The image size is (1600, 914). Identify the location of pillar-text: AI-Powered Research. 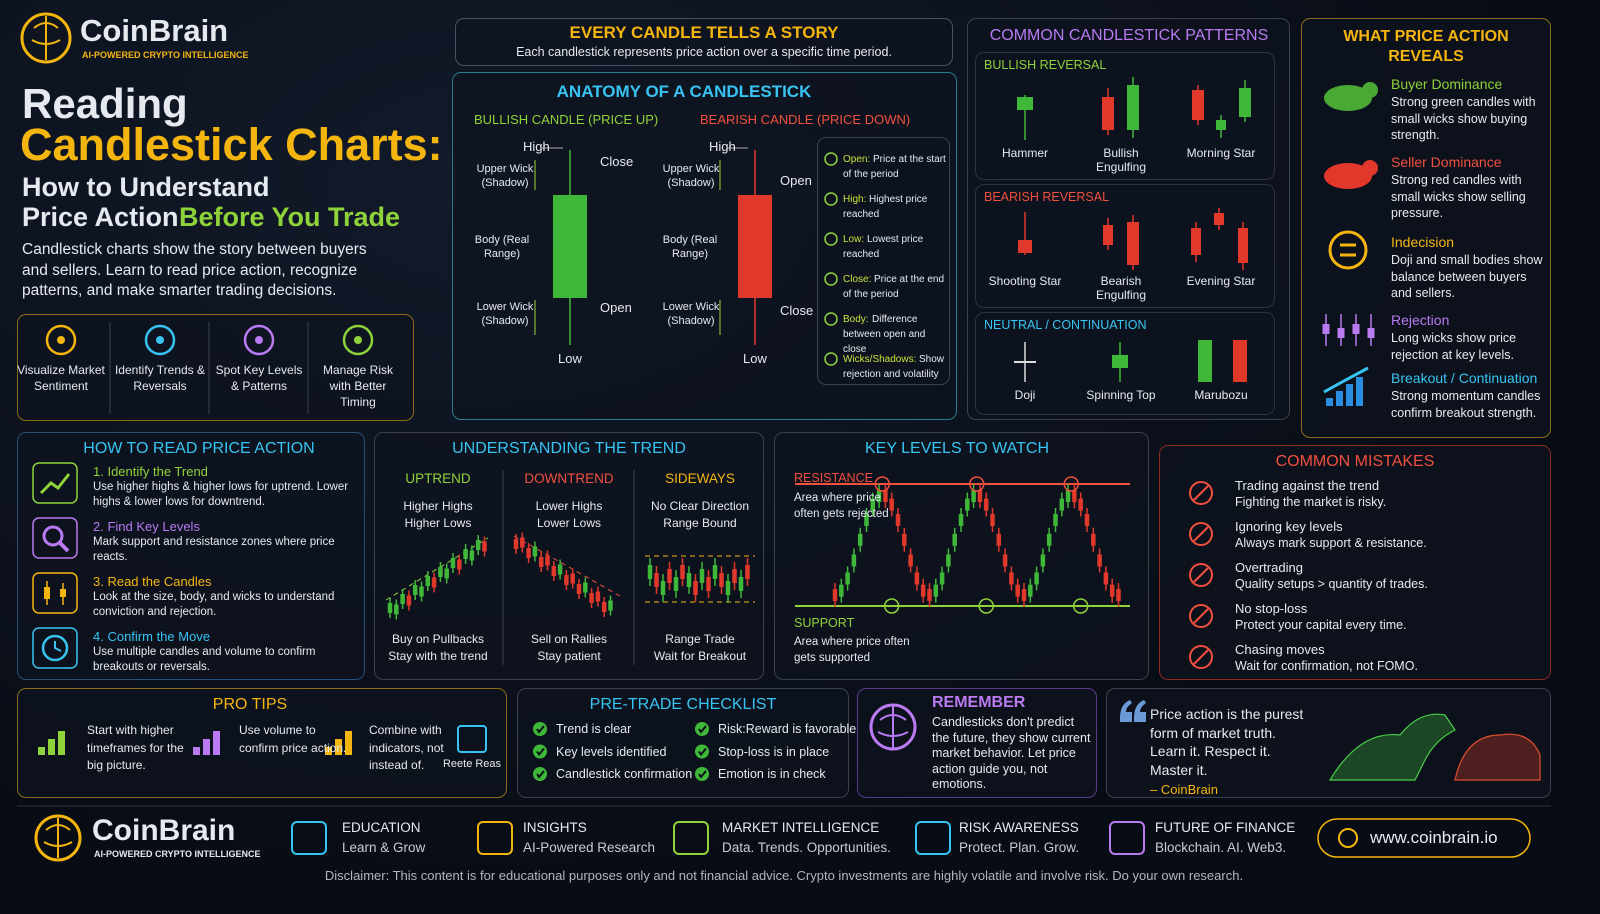
(589, 847).